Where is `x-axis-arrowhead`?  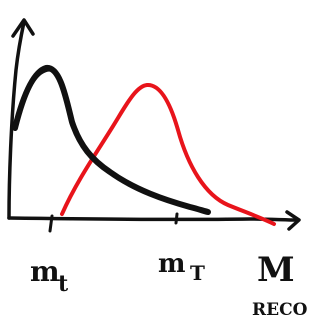
x-axis-arrowhead is located at coordinates (293, 220).